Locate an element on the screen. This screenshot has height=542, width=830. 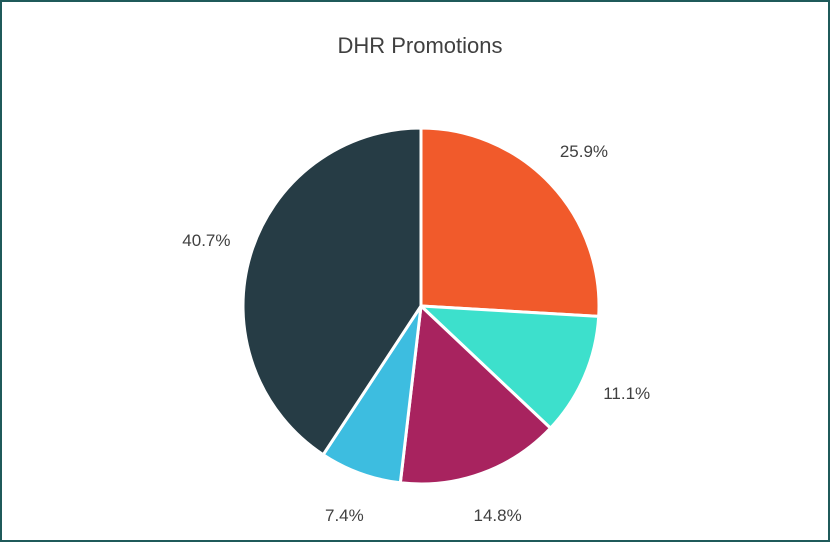
data-label: 11.1% is located at coordinates (626, 393).